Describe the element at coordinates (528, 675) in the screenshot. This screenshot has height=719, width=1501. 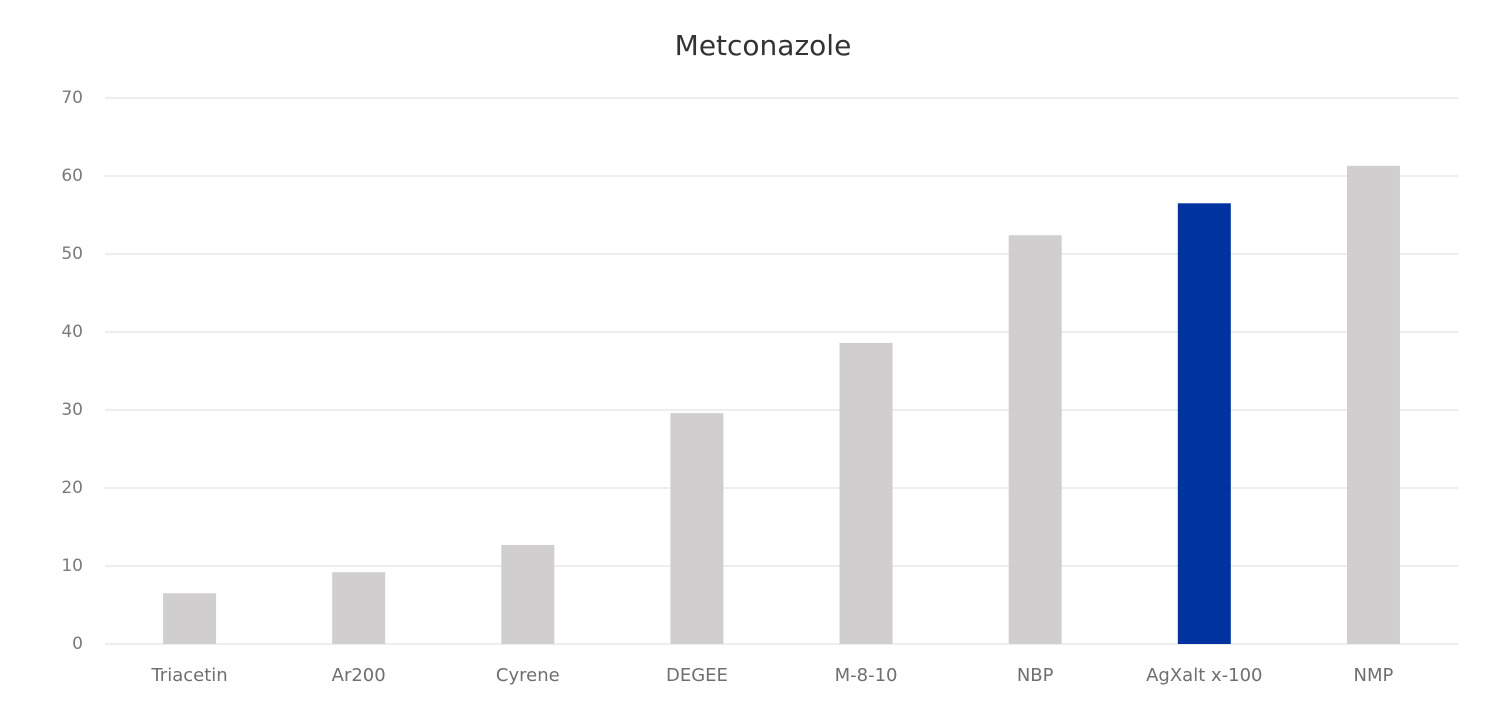
I see `x-tick-label: Cyrene` at that location.